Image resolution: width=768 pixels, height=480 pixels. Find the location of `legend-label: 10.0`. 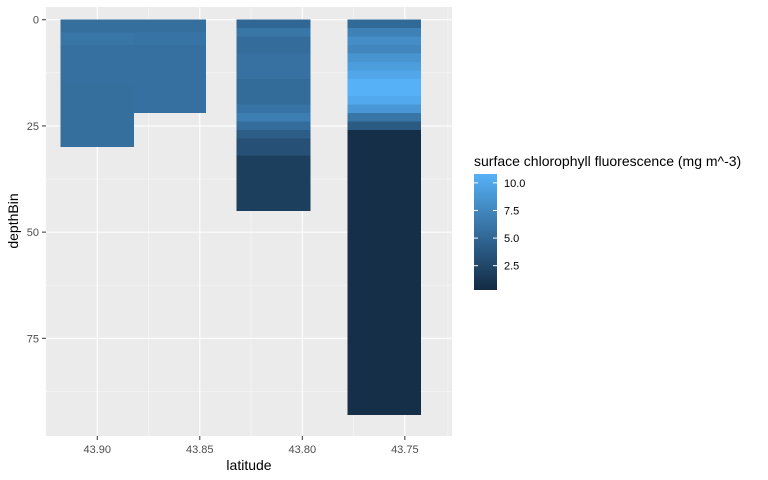

legend-label: 10.0 is located at coordinates (514, 184).